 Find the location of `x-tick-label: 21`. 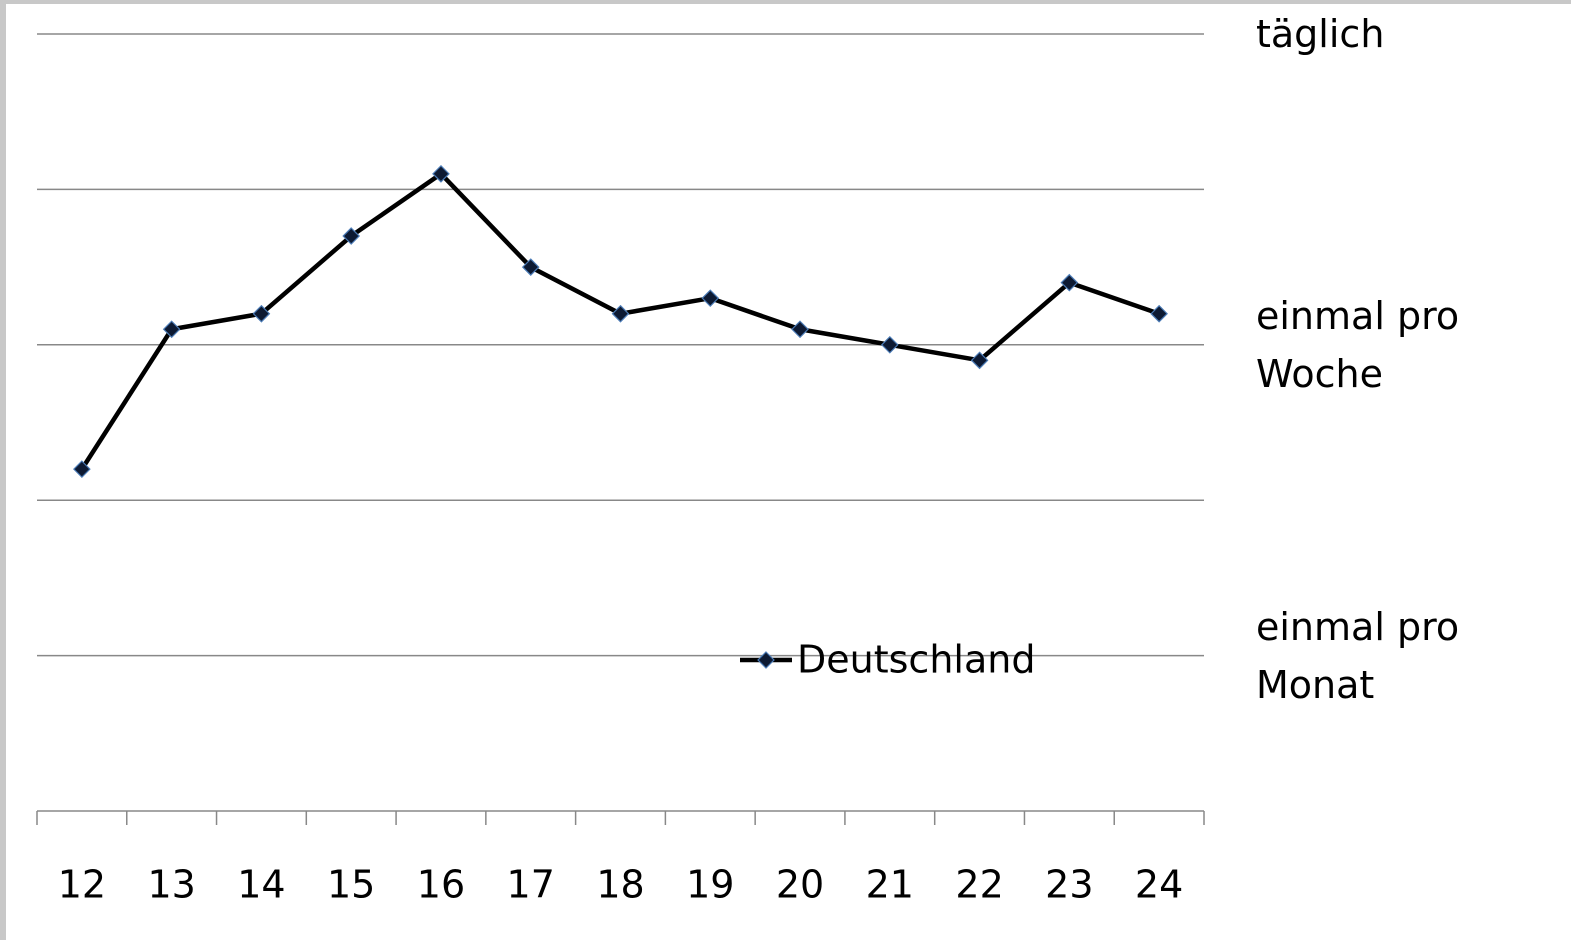

x-tick-label: 21 is located at coordinates (890, 885).